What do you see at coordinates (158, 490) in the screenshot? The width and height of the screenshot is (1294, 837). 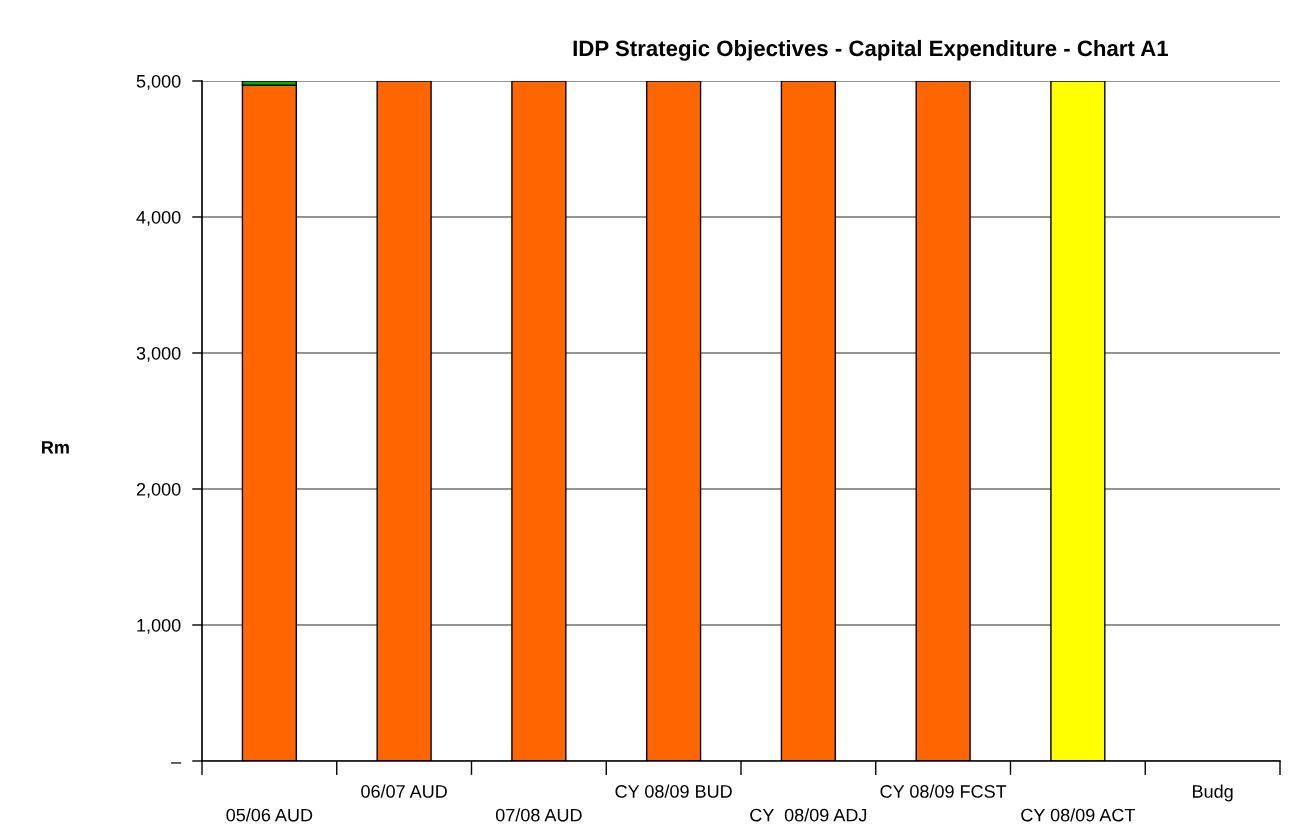 I see `y-tick-label: 2,000` at bounding box center [158, 490].